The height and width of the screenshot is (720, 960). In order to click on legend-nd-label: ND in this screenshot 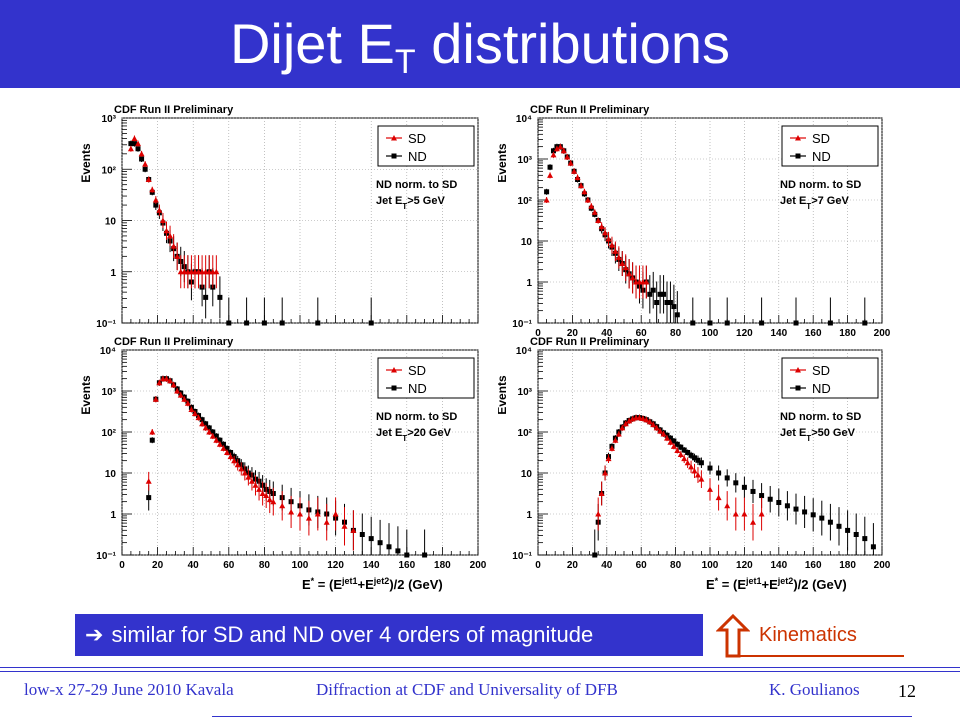, I will do `click(821, 388)`.